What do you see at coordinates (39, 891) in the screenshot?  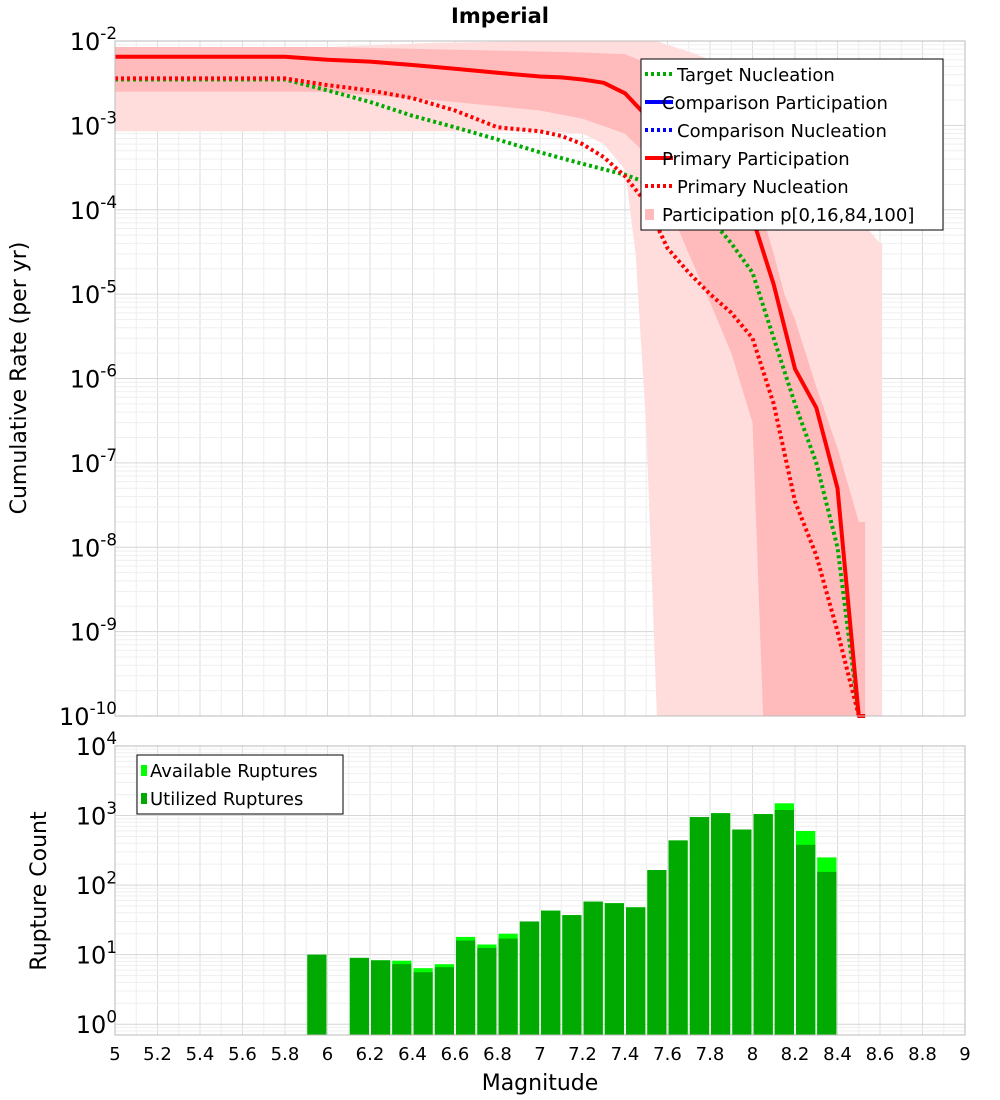 I see `bottom-y-axis-label: Rupture Count` at bounding box center [39, 891].